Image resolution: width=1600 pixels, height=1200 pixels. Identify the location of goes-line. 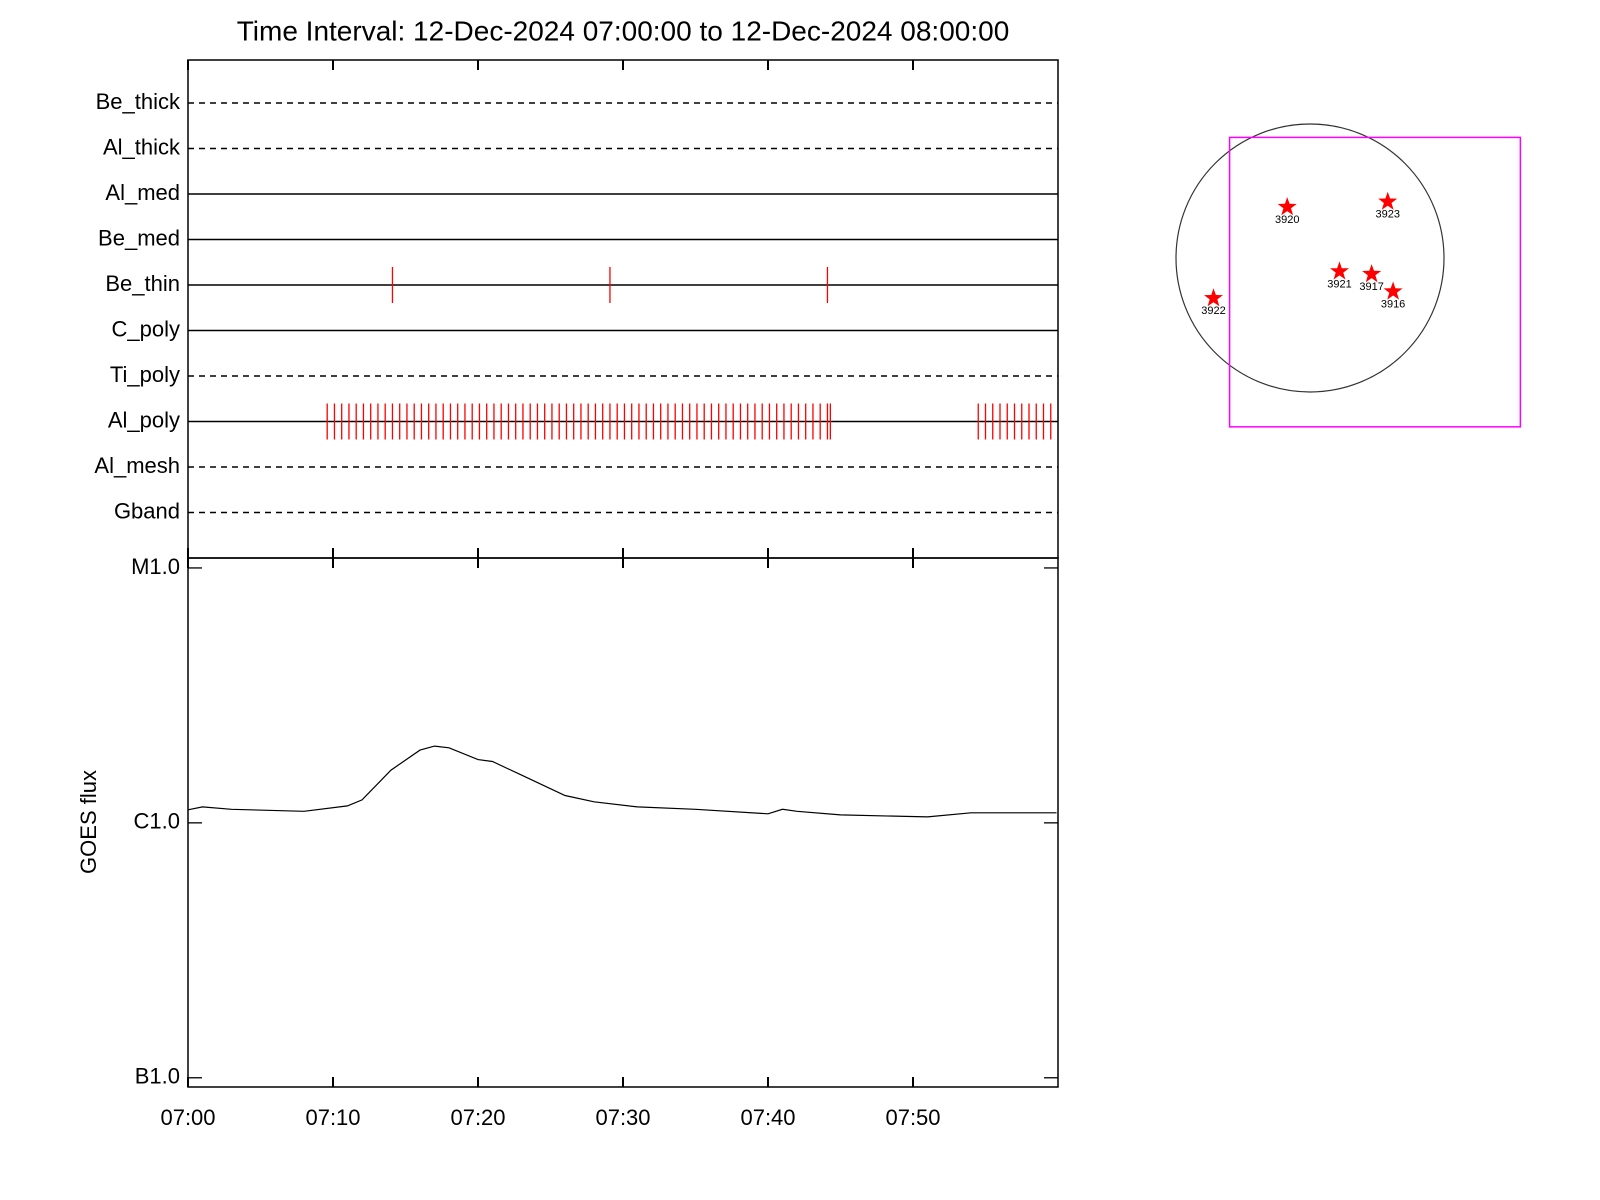
(622, 781).